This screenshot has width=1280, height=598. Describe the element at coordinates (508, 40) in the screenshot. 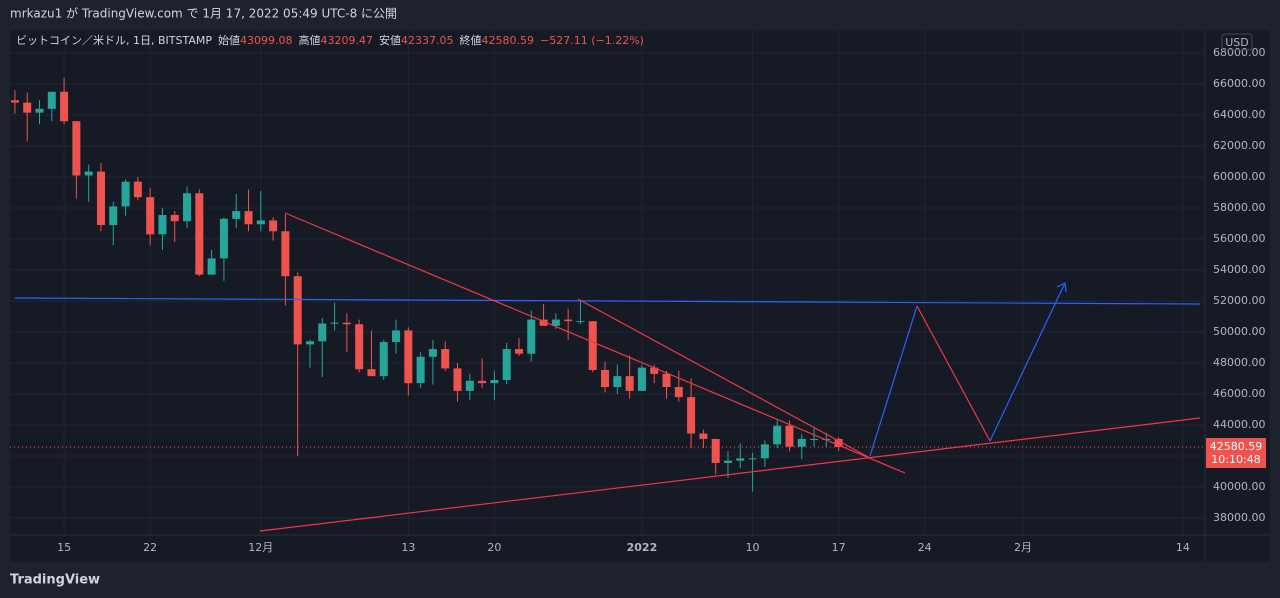

I see `close: 42580.59` at that location.